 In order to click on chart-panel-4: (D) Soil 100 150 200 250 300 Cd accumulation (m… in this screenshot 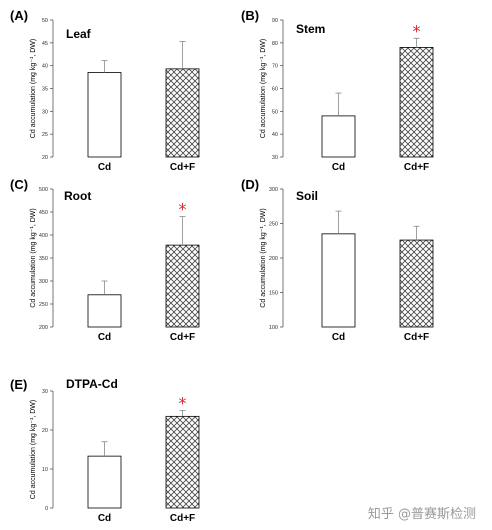, I will do `click(337, 260)`.